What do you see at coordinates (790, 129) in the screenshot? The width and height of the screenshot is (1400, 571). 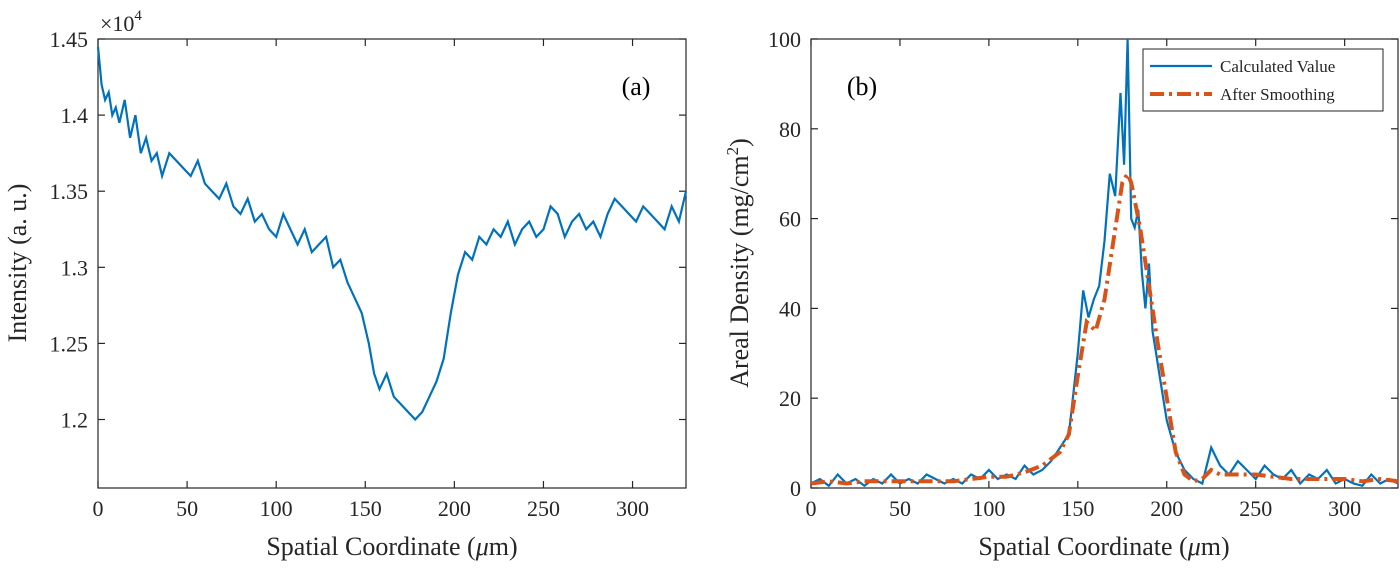 I see `panel-b-ytick-label: 80` at bounding box center [790, 129].